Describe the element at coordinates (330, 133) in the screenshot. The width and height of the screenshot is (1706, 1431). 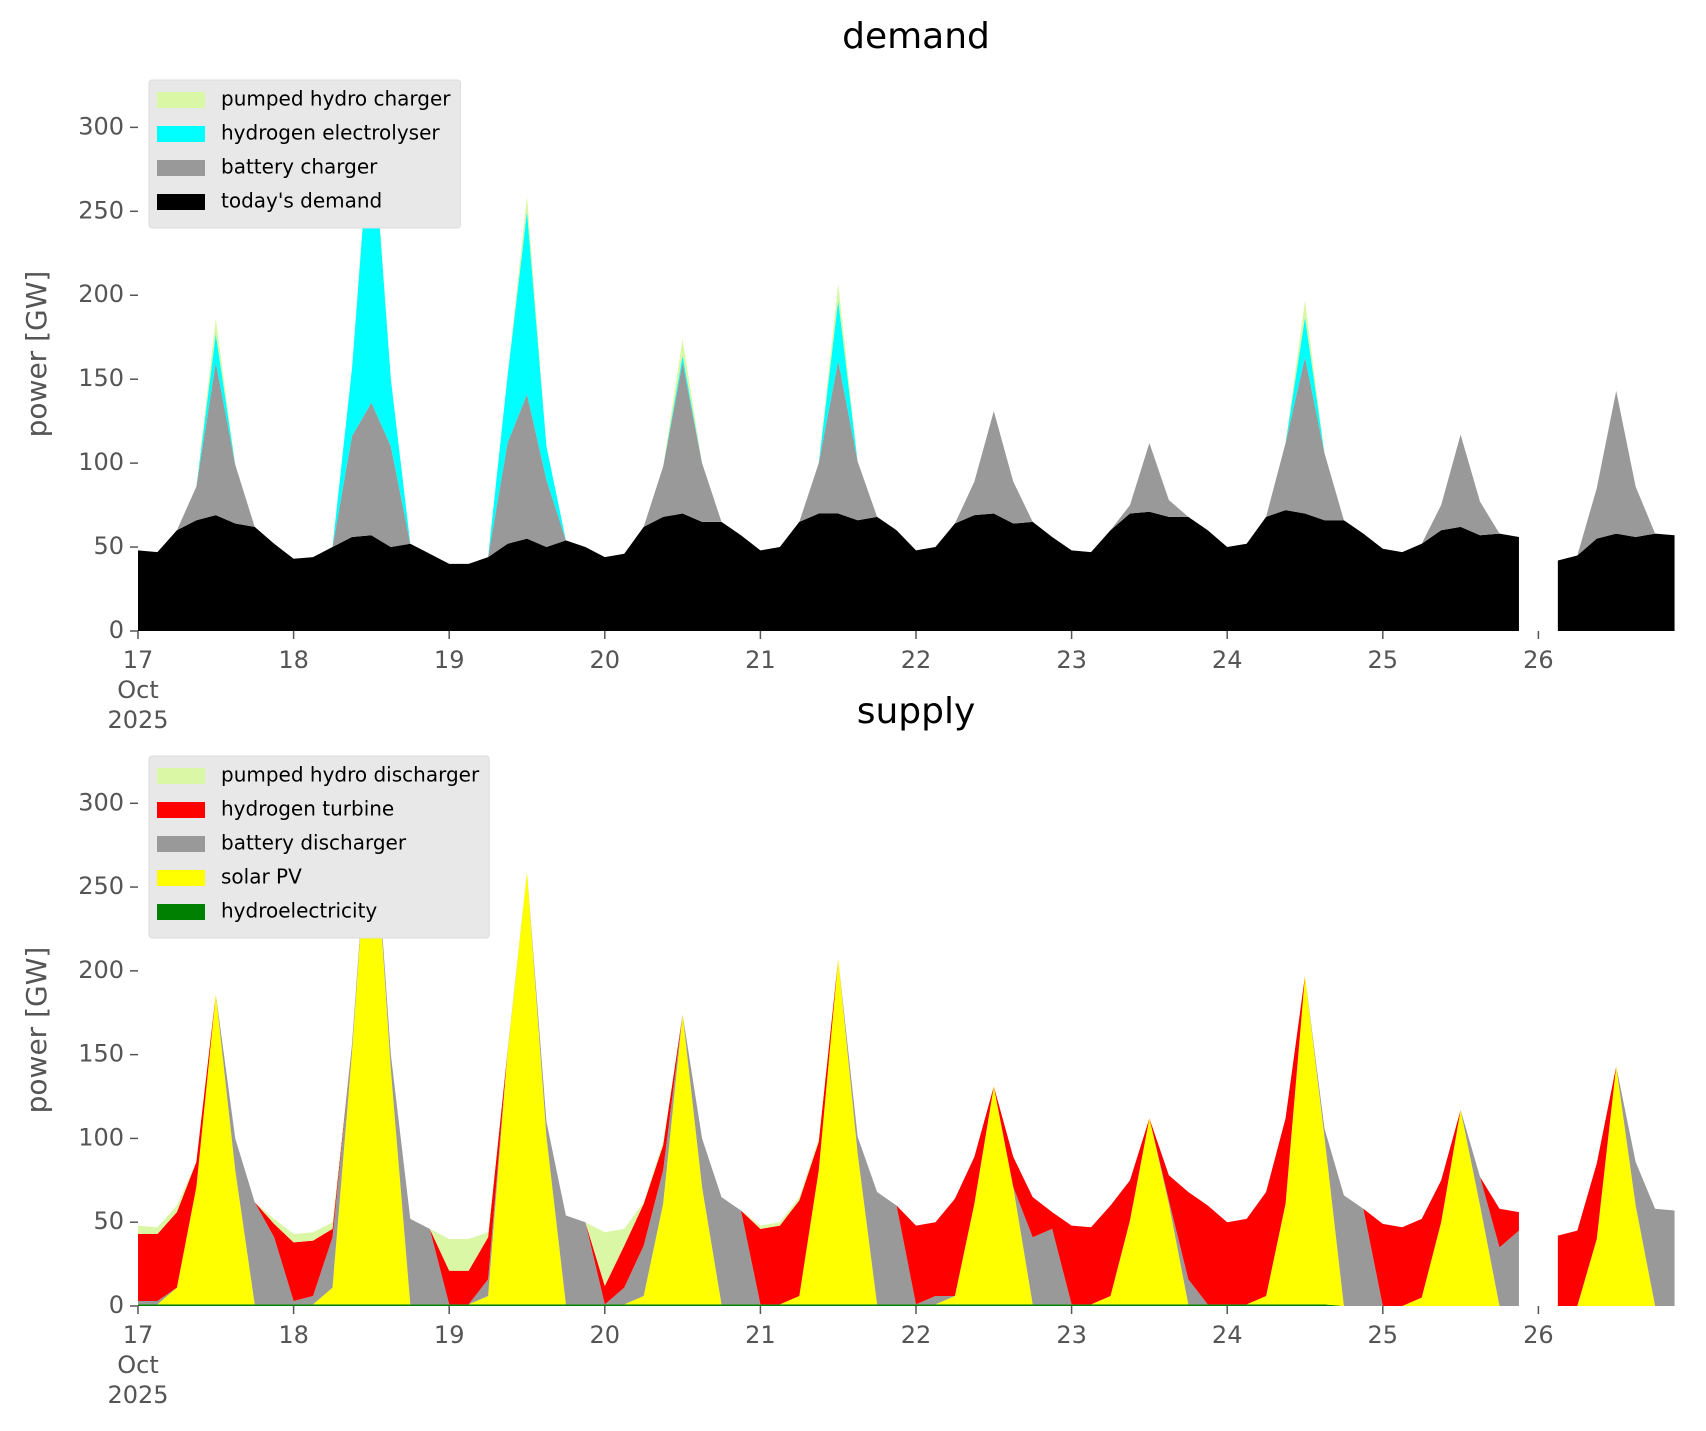
I see `legend-label: hydrogen electrolyser` at that location.